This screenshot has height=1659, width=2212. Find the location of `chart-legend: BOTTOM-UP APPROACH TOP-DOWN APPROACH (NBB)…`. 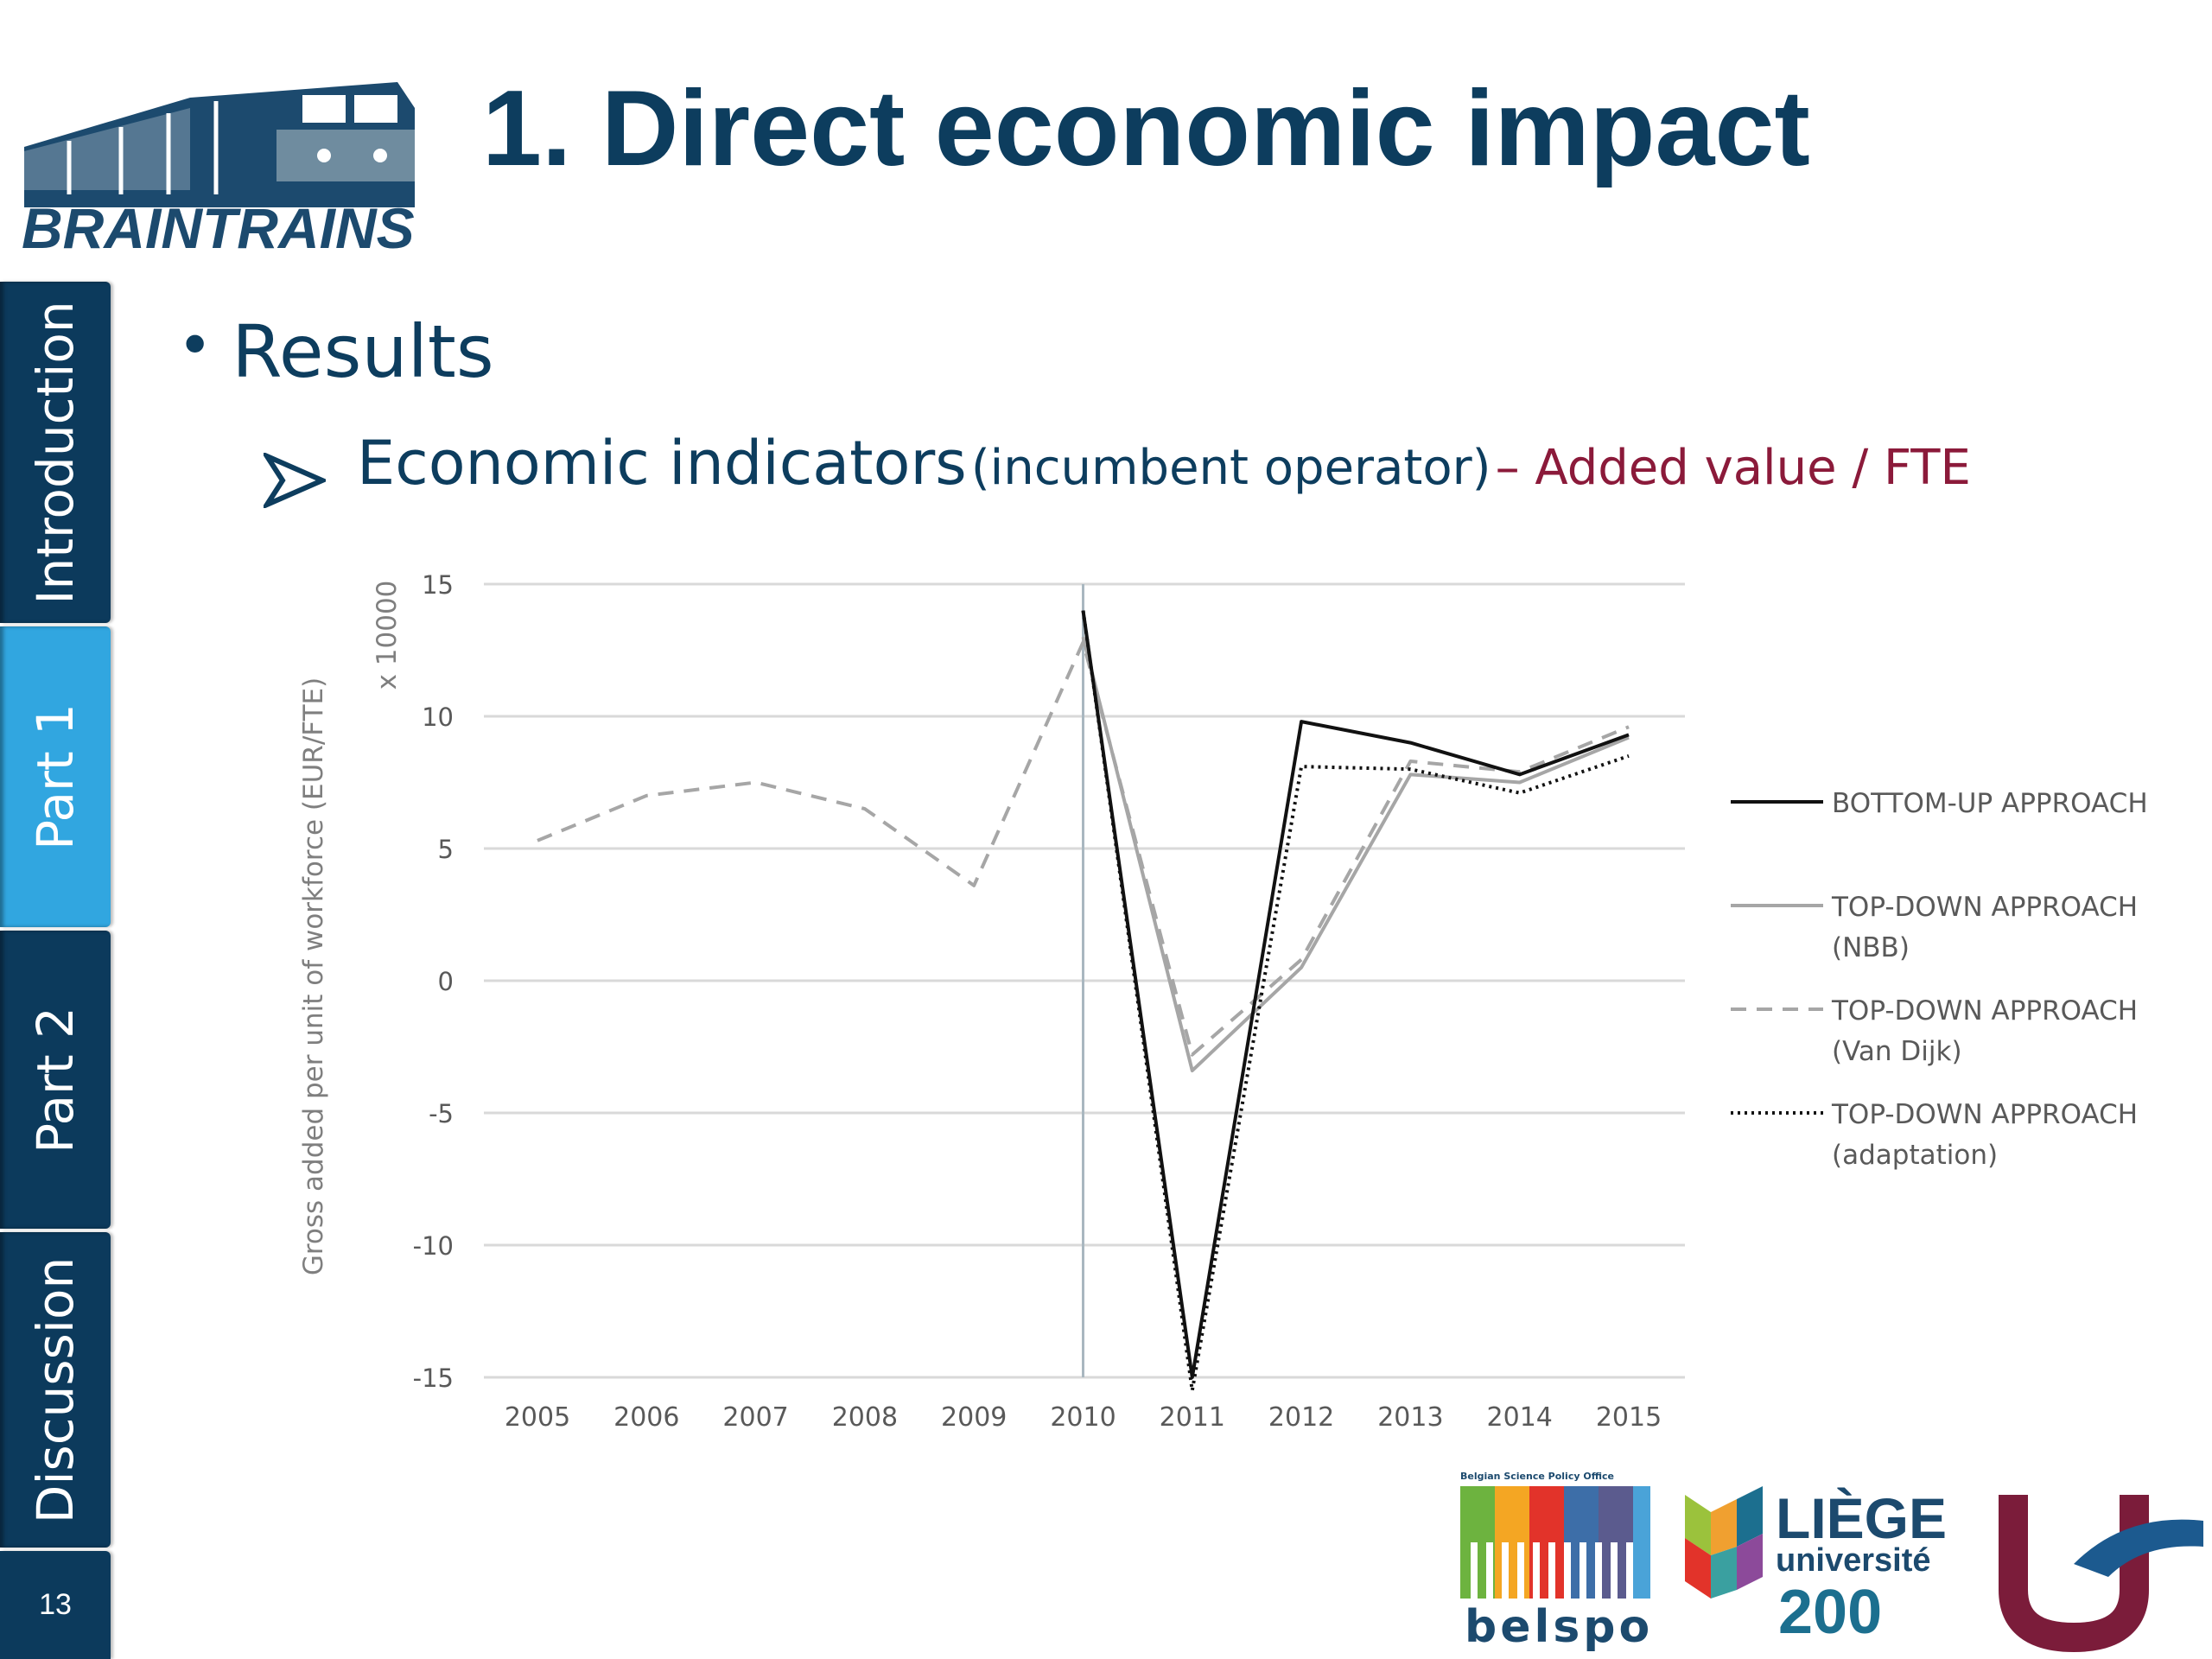

chart-legend: BOTTOM-UP APPROACH TOP-DOWN APPROACH (NBB)… is located at coordinates (1939, 979).